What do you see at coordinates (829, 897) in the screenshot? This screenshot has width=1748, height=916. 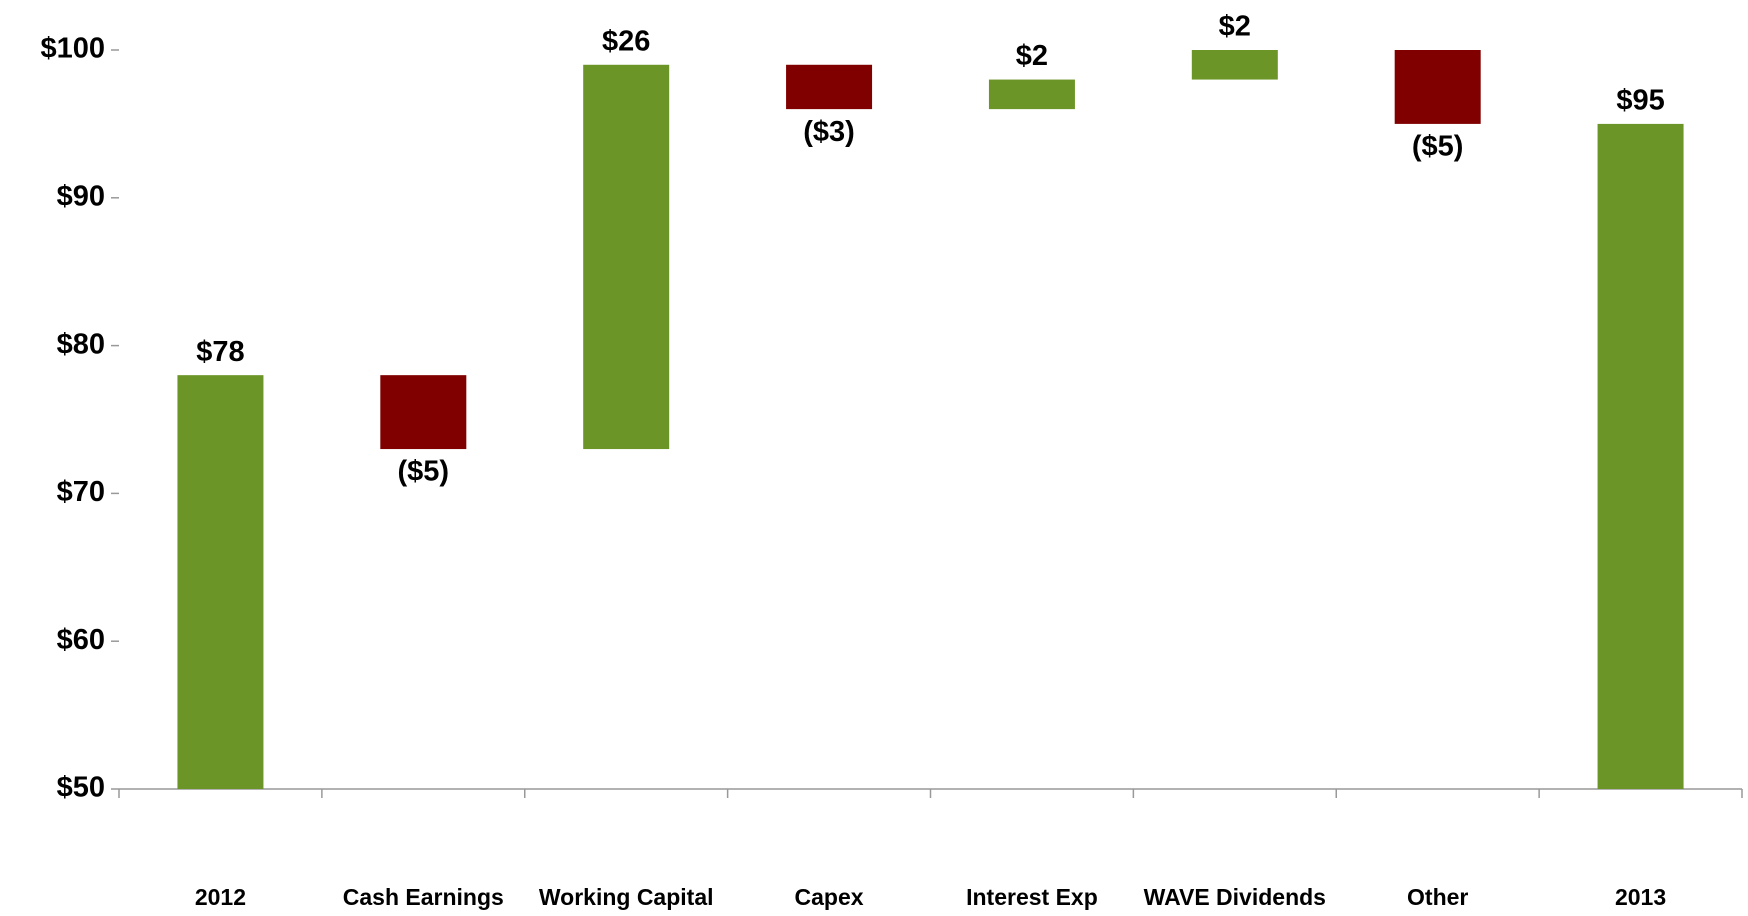 I see `x-tick-label: Capex` at bounding box center [829, 897].